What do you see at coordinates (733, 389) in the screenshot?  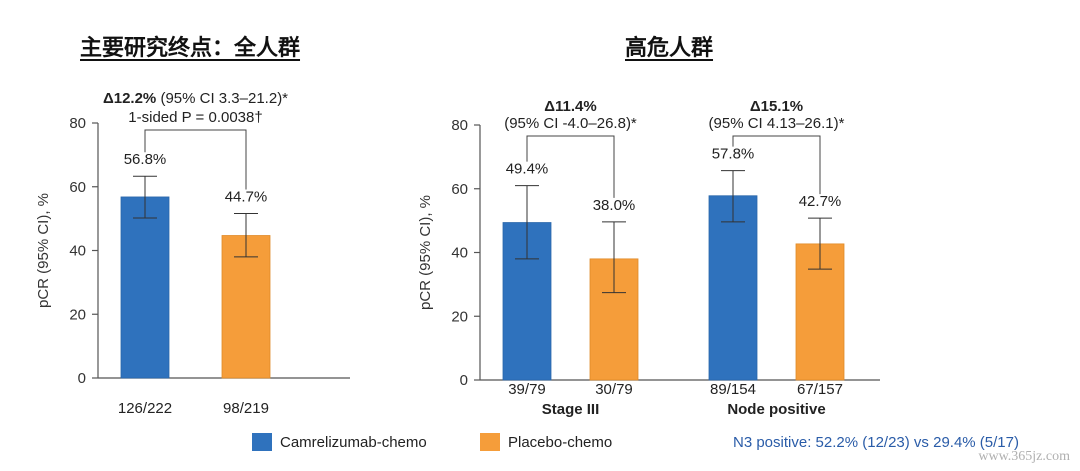 I see `x-tick-label: 89/154` at bounding box center [733, 389].